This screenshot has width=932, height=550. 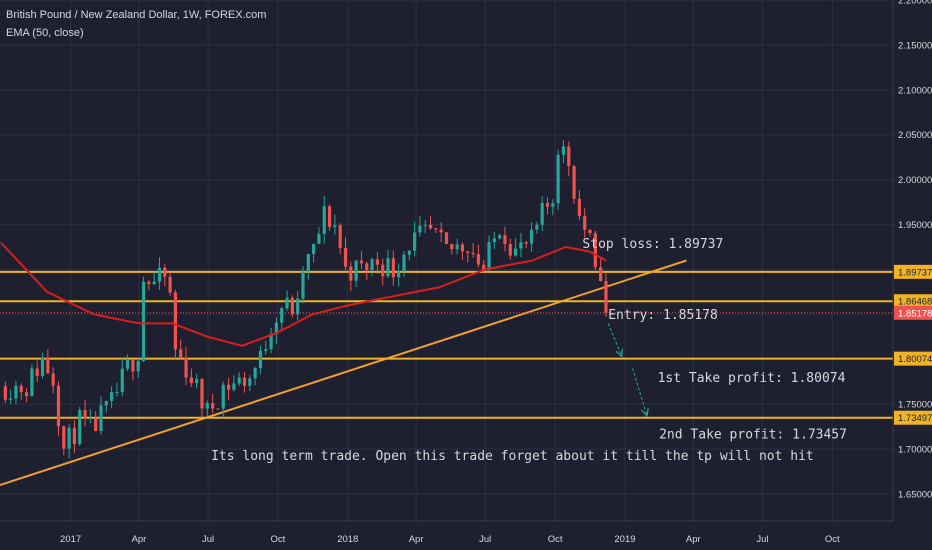 I want to click on price-tick-label: 2.00000, so click(x=915, y=180).